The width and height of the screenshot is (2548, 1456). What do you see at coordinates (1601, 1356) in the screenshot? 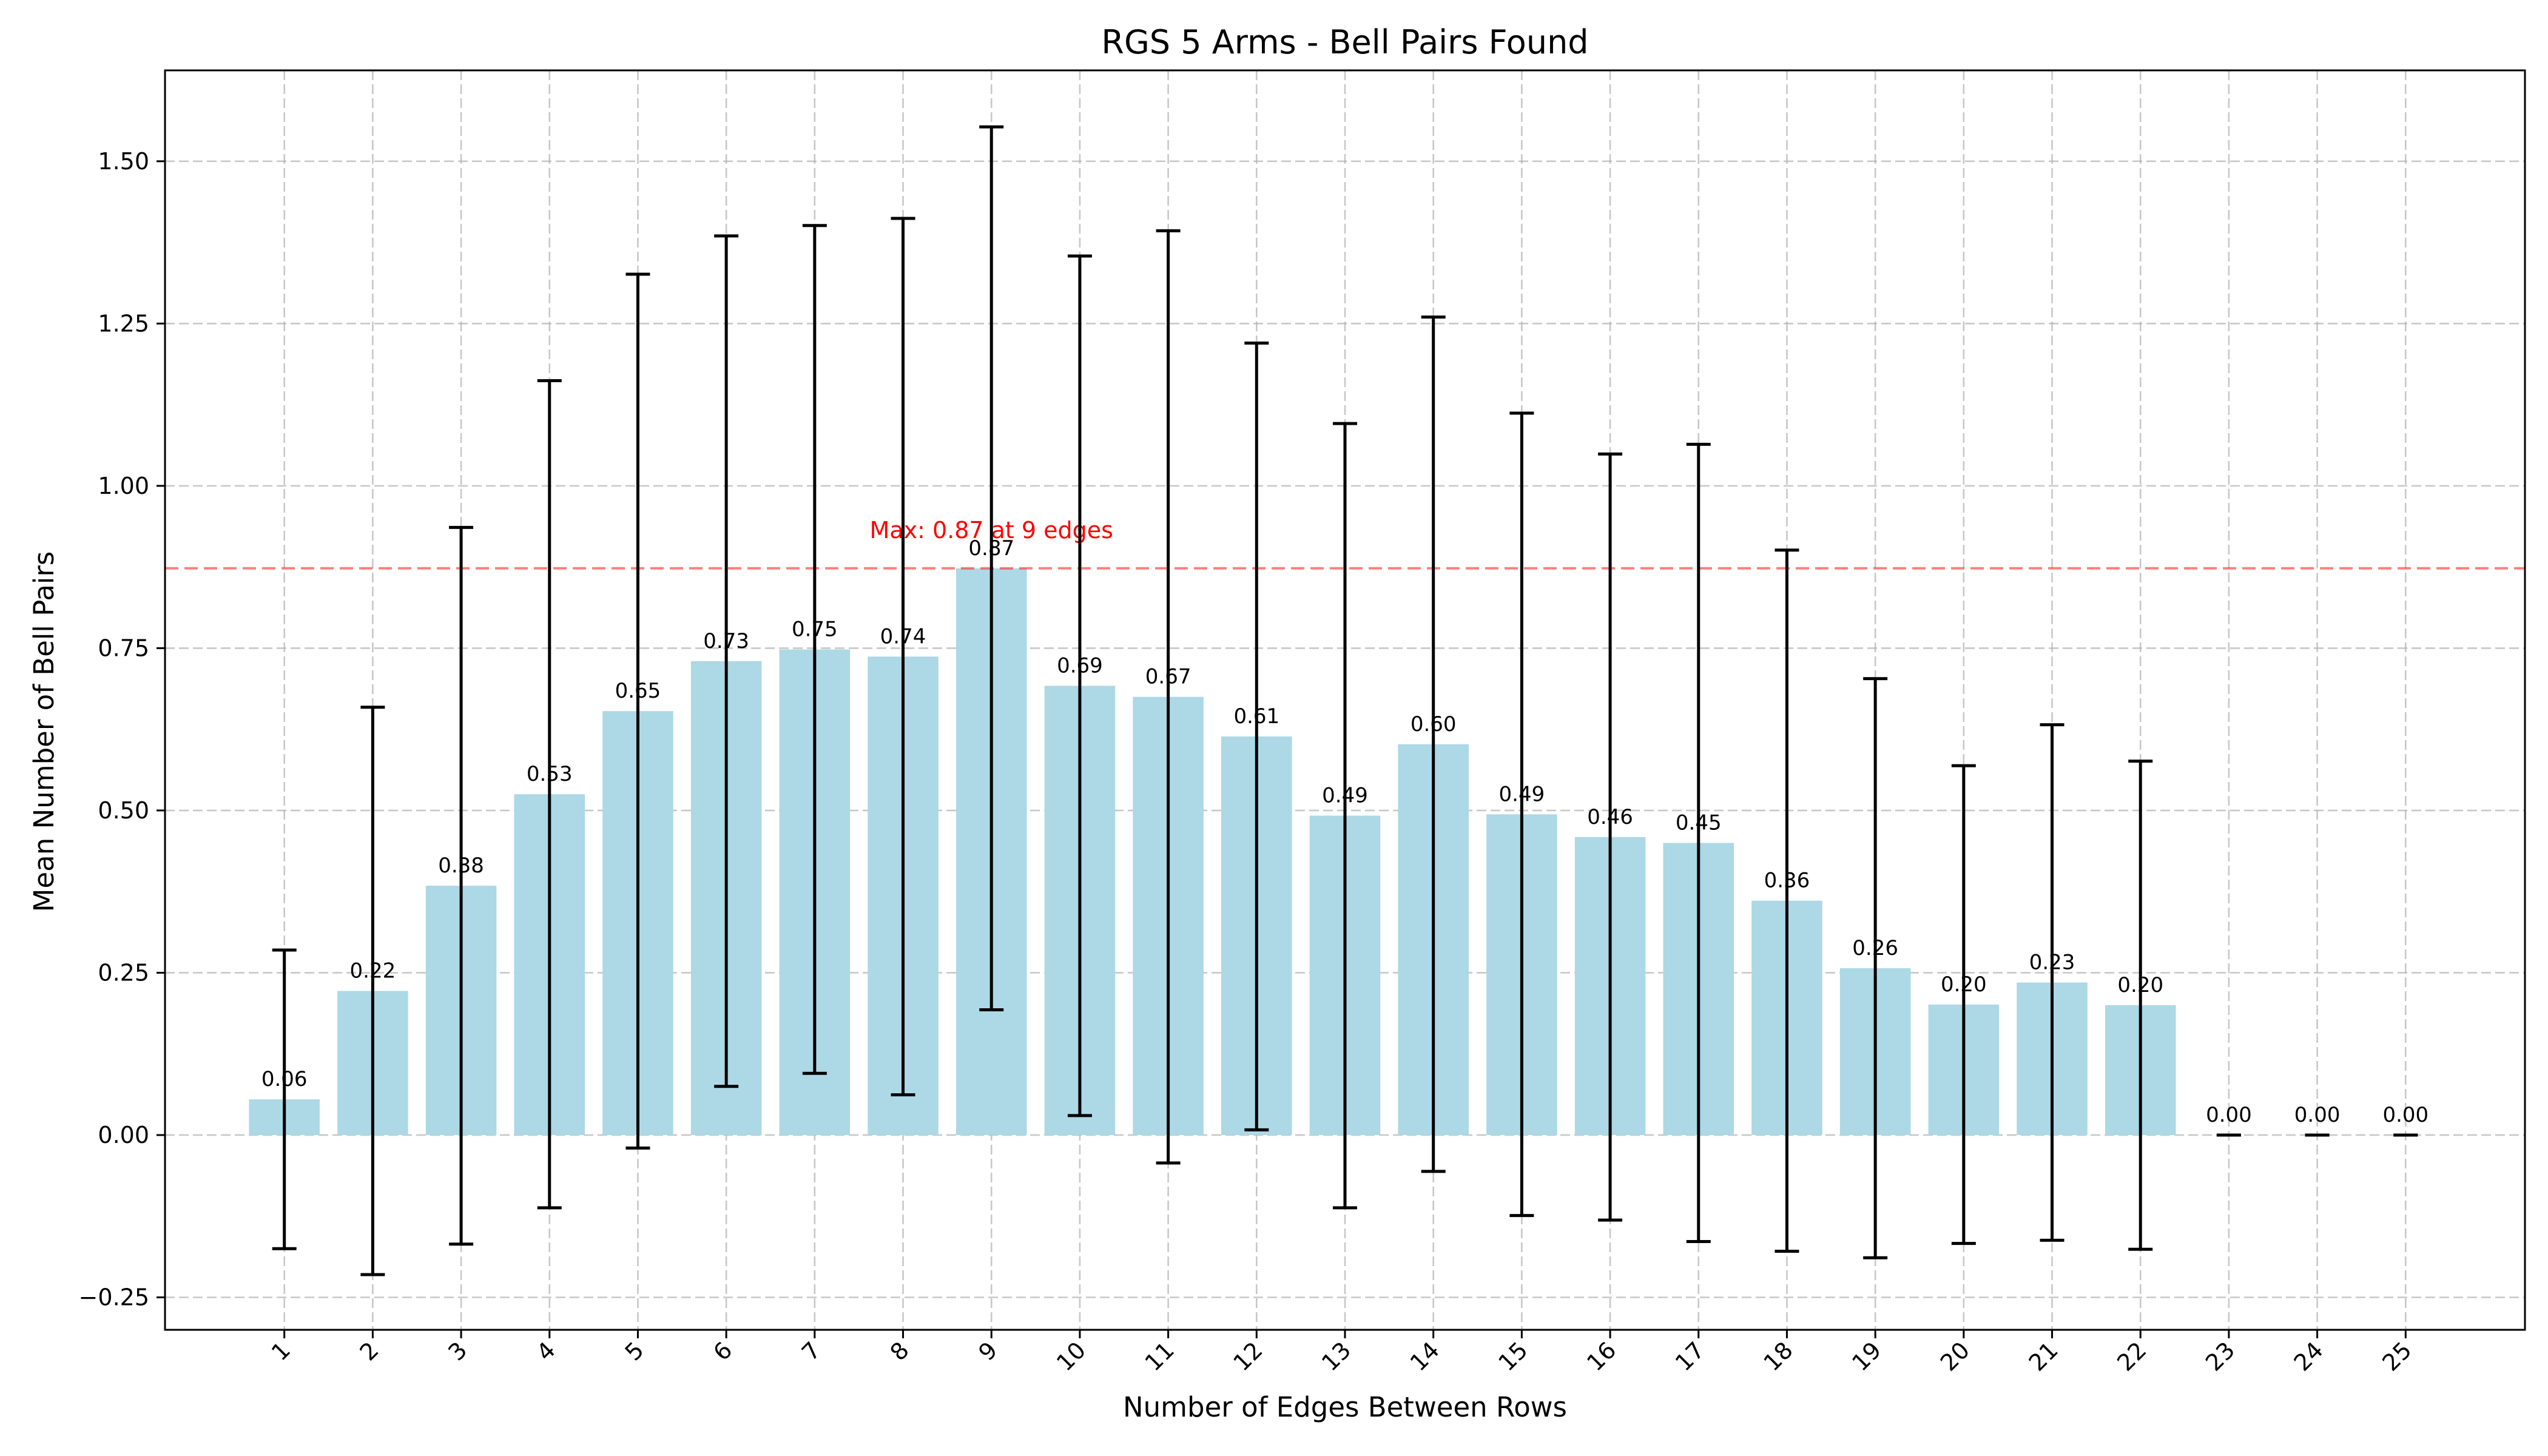
I see `x-tick-label-16: 16` at bounding box center [1601, 1356].